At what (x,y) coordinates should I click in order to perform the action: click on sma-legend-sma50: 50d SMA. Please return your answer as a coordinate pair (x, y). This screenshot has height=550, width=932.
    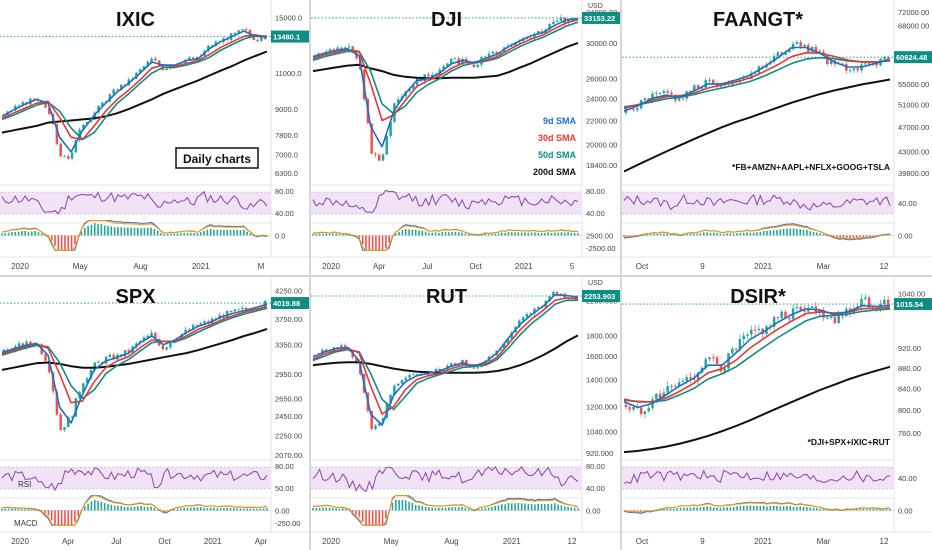
    Looking at the image, I should click on (557, 155).